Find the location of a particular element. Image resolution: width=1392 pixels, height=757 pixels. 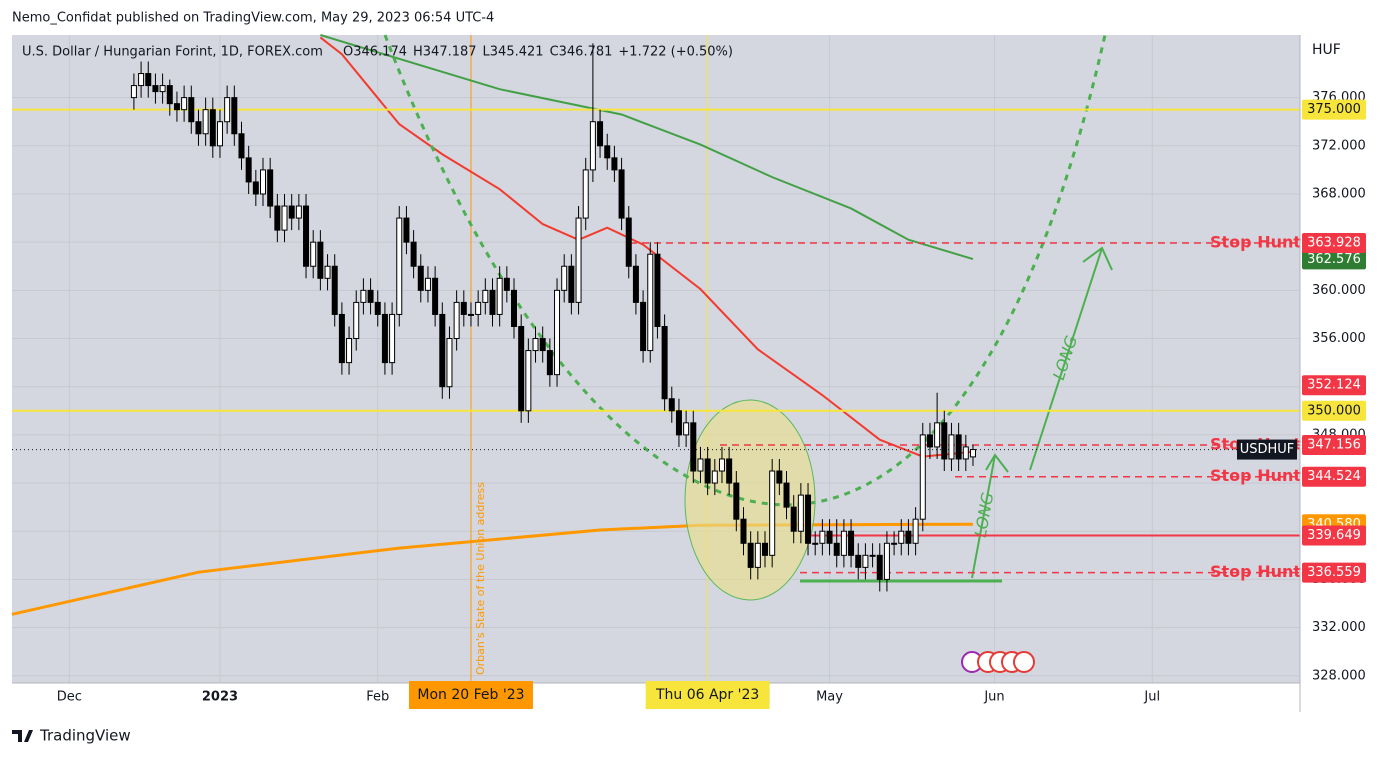

price-axis is located at coordinates (1340, 373).